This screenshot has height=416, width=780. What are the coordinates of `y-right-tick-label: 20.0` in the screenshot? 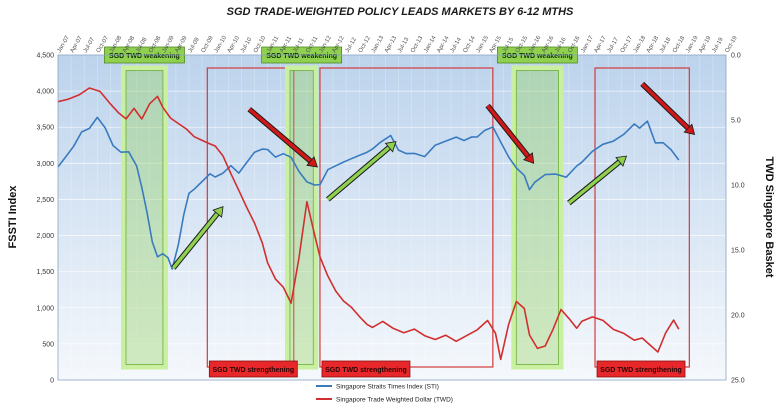 It's located at (738, 316).